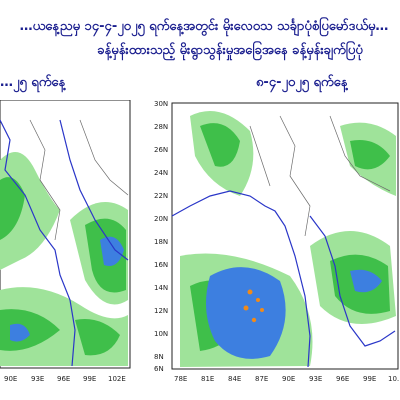 The height and width of the screenshot is (400, 400). I want to click on left-x-tick-labels: 90E 93E 96E 99E 102E, so click(65, 379).